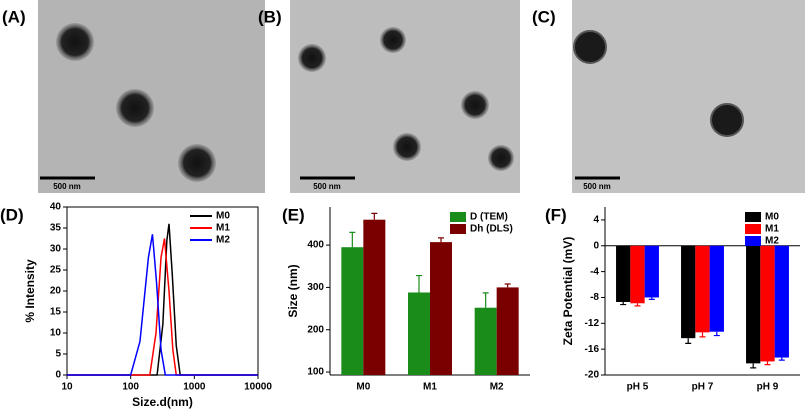  I want to click on y-tick-label: 10, so click(56, 333).